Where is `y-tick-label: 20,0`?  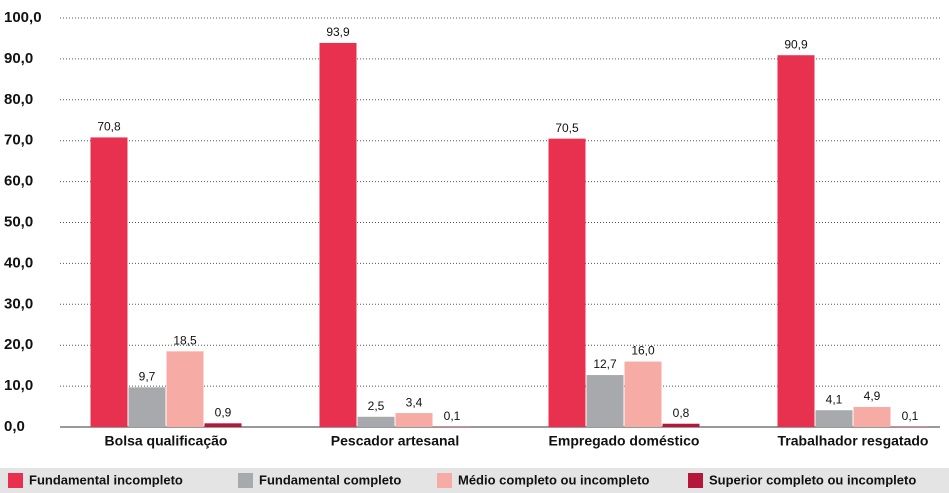
y-tick-label: 20,0 is located at coordinates (18, 344).